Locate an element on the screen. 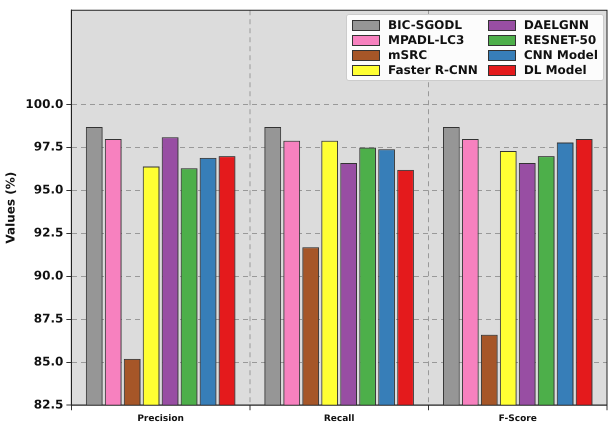  legend-label: DAELGNN is located at coordinates (556, 25).